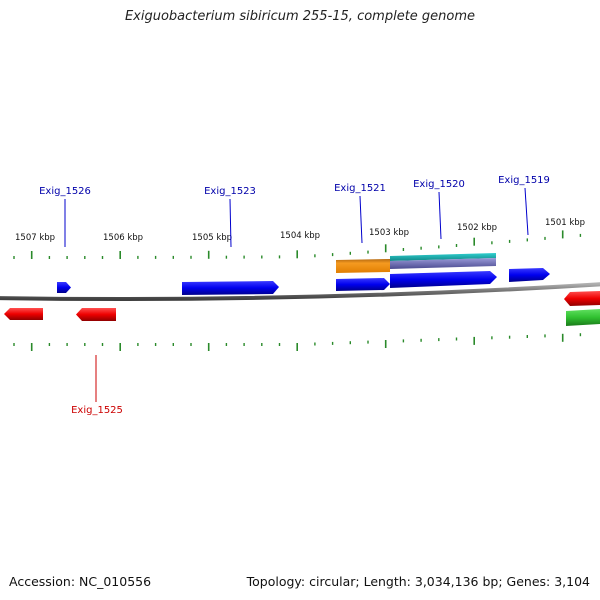 Image resolution: width=600 pixels, height=600 pixels. What do you see at coordinates (302, 306) in the screenshot?
I see `reverse-genes` at bounding box center [302, 306].